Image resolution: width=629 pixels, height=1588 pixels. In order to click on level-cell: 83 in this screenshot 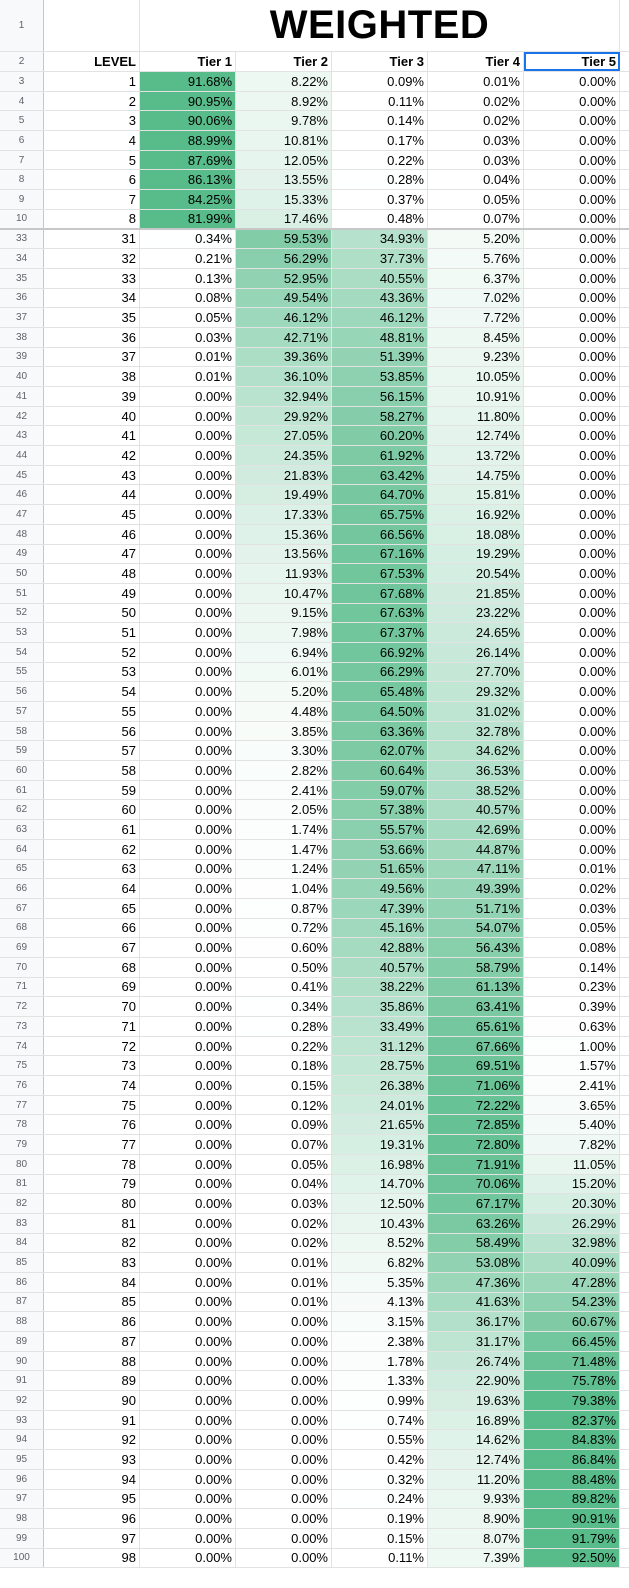, I will do `click(92, 1262)`.